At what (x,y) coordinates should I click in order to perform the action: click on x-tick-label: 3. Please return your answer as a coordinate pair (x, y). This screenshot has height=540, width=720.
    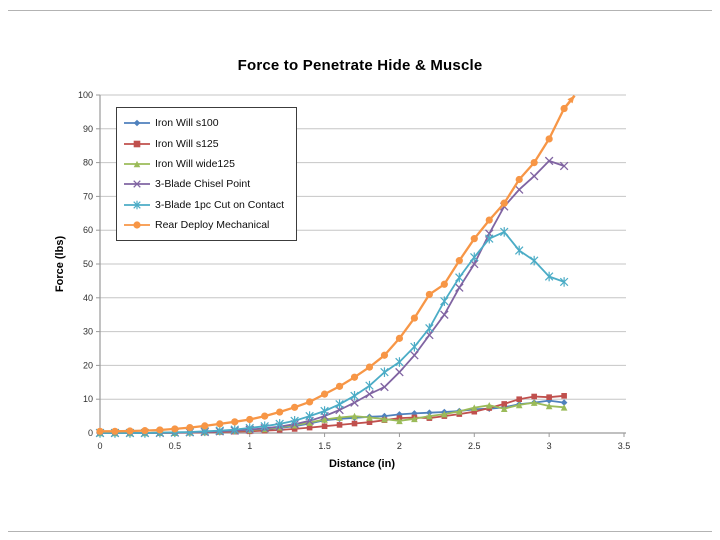
    Looking at the image, I should click on (549, 446).